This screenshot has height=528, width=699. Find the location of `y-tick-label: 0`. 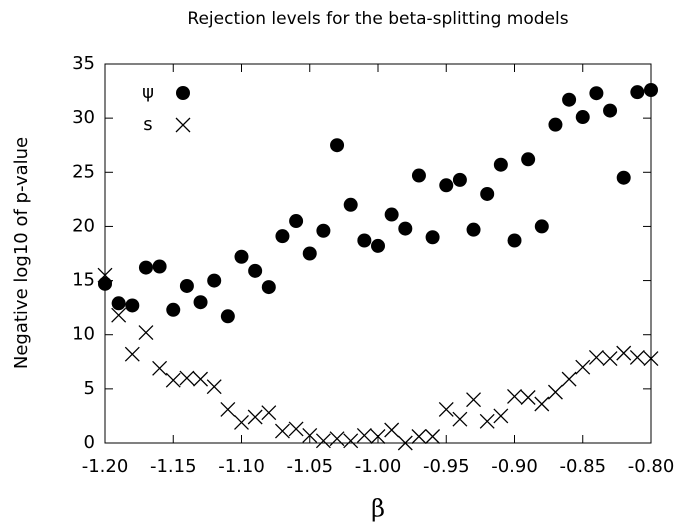

y-tick-label: 0 is located at coordinates (89, 442).